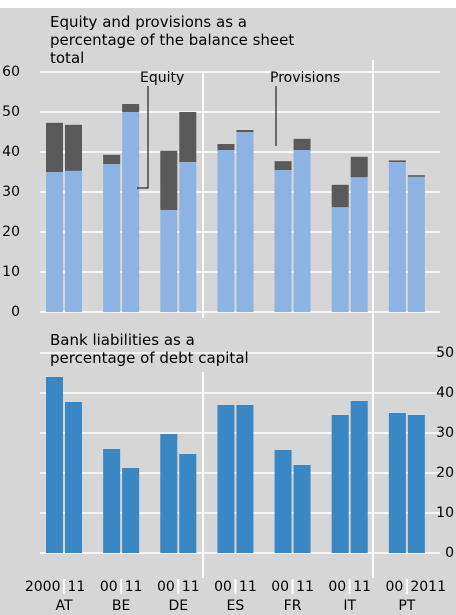 The image size is (456, 615). I want to click on group-label: DE, so click(178, 606).